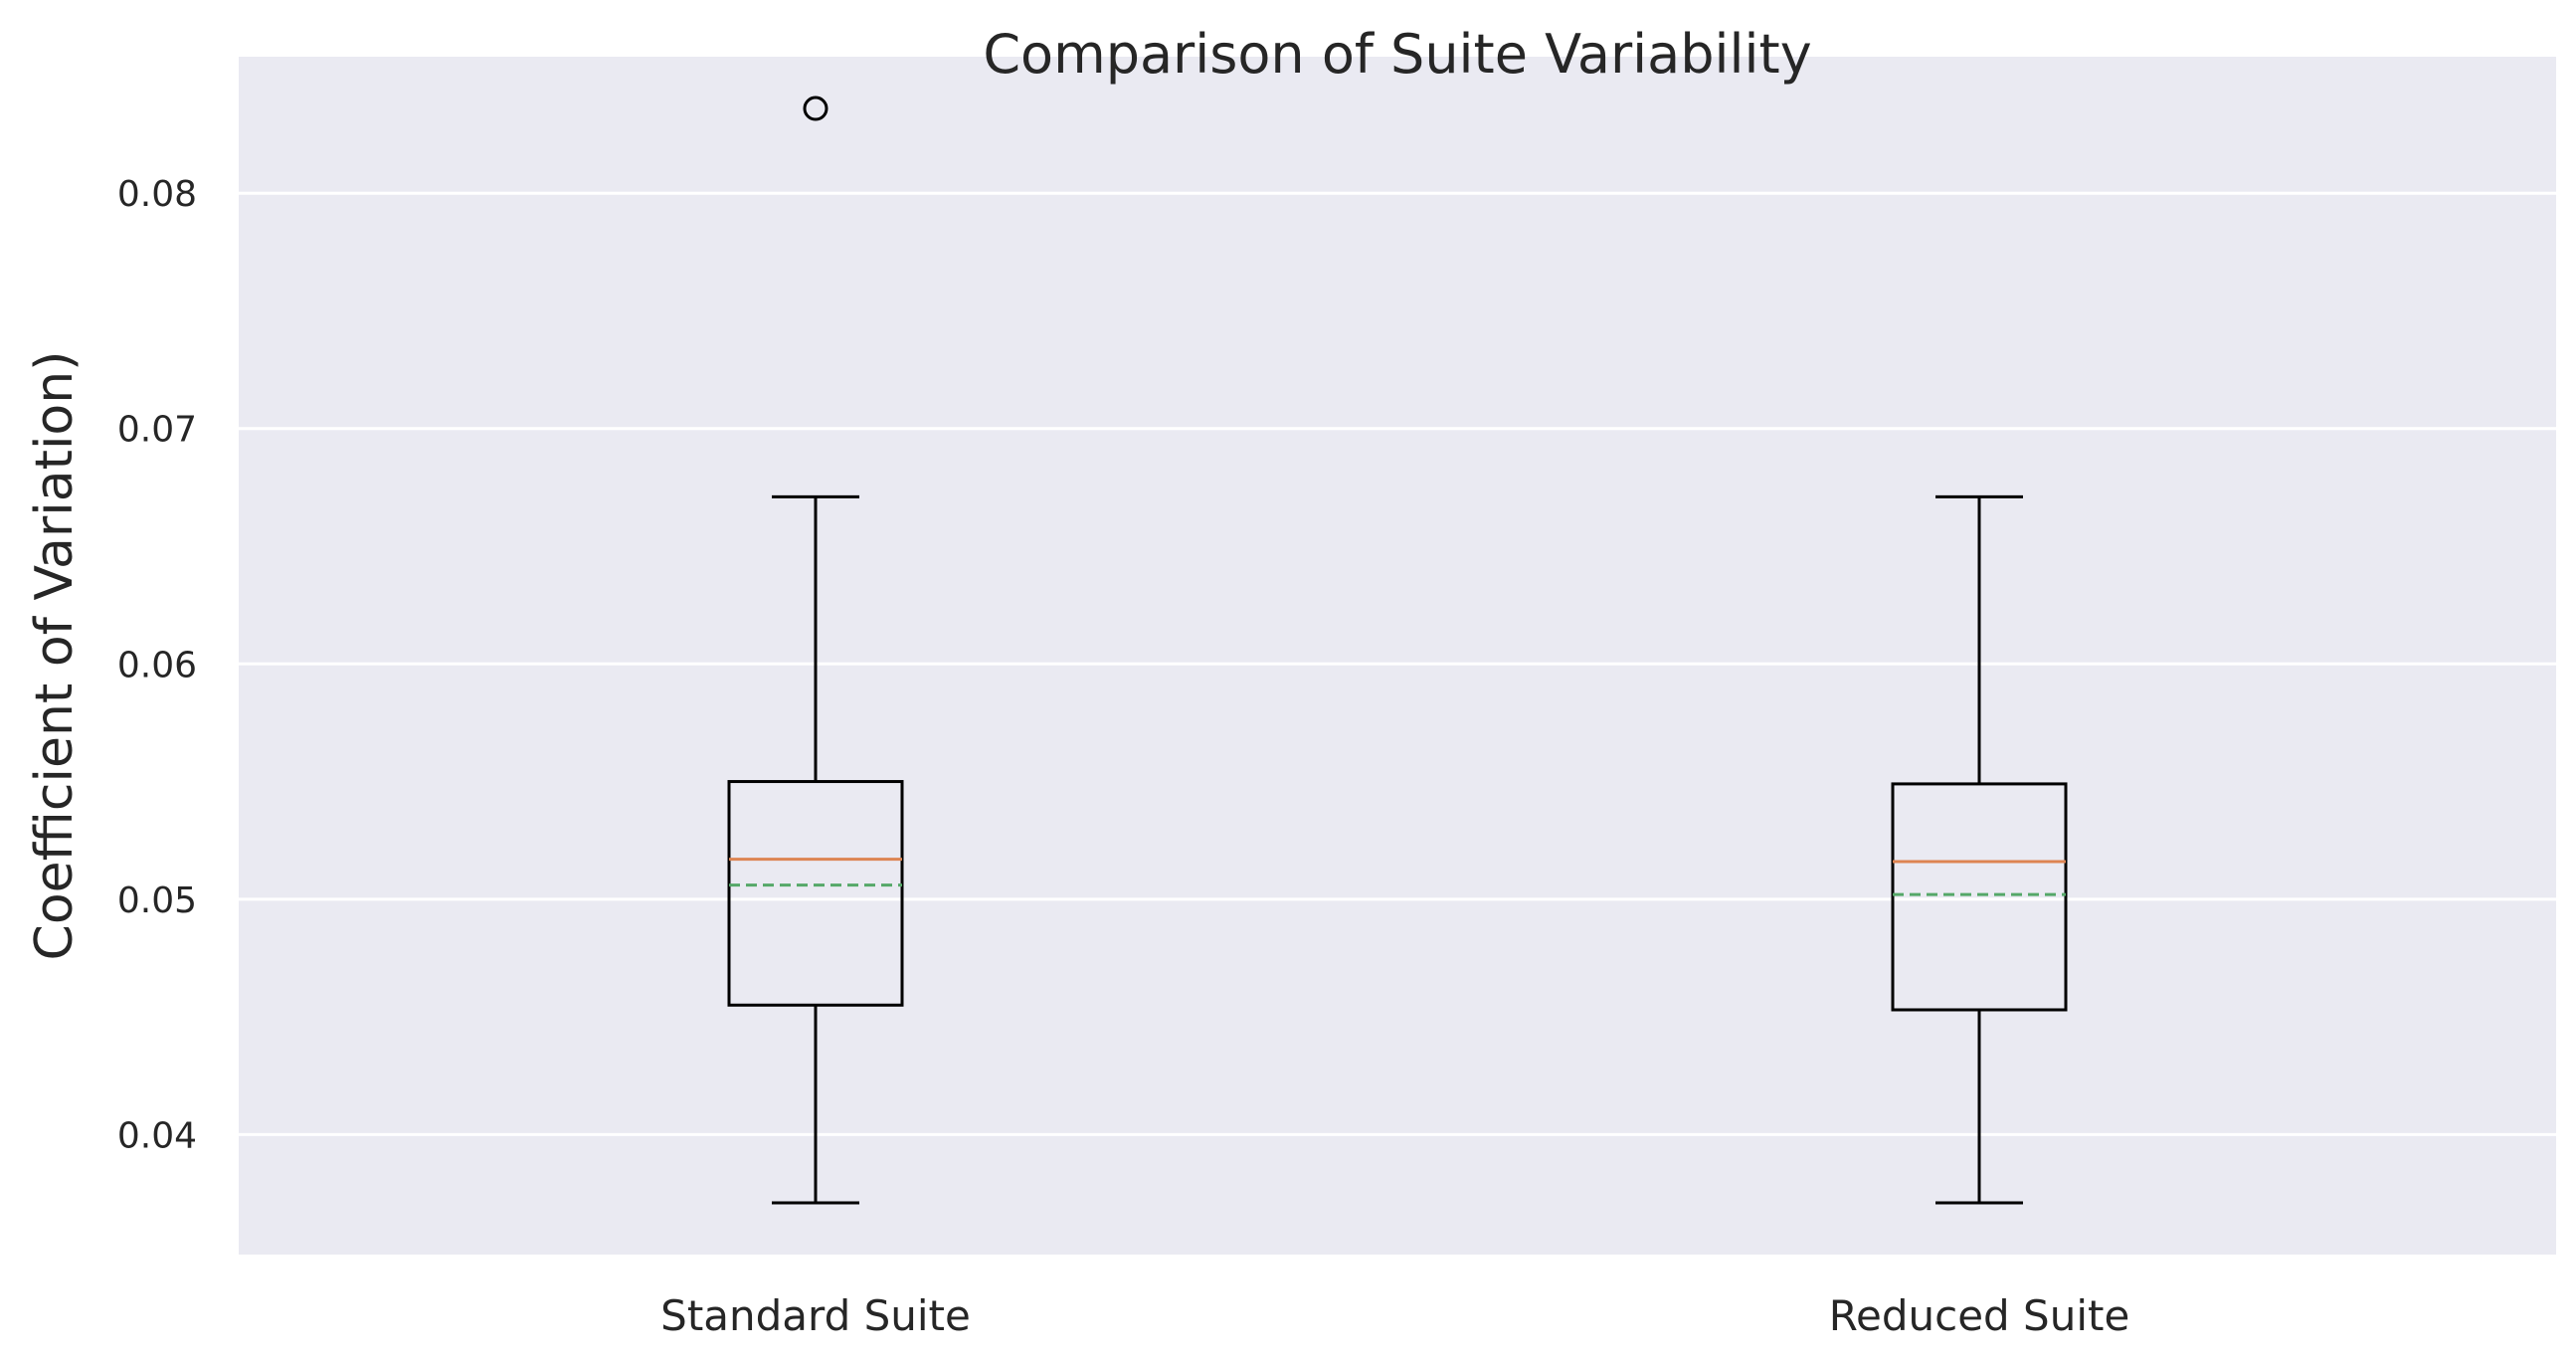  I want to click on y-tick-label: 0.08, so click(157, 195).